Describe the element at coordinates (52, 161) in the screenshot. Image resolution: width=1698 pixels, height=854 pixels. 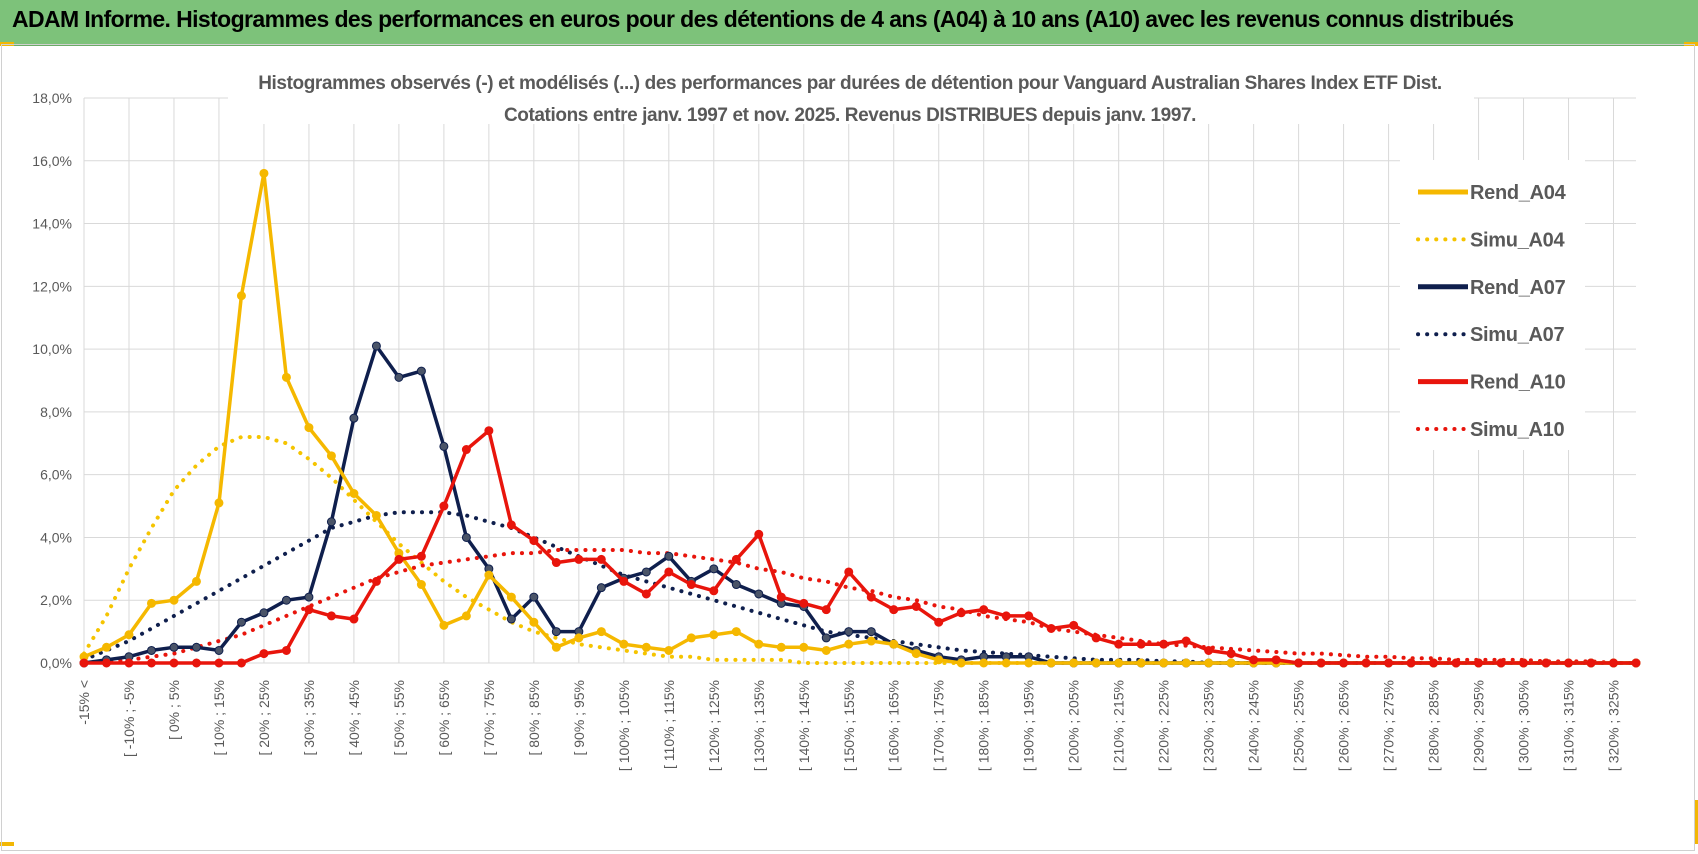
I see `y-tick-label: 16,0%` at that location.